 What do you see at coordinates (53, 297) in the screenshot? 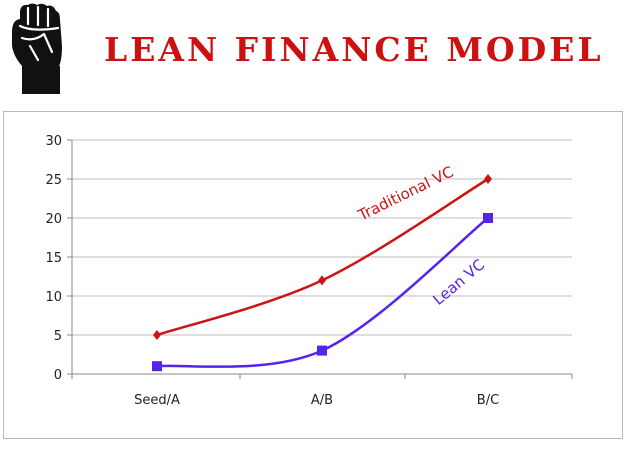
I see `y-tick-label: 10` at bounding box center [53, 297].